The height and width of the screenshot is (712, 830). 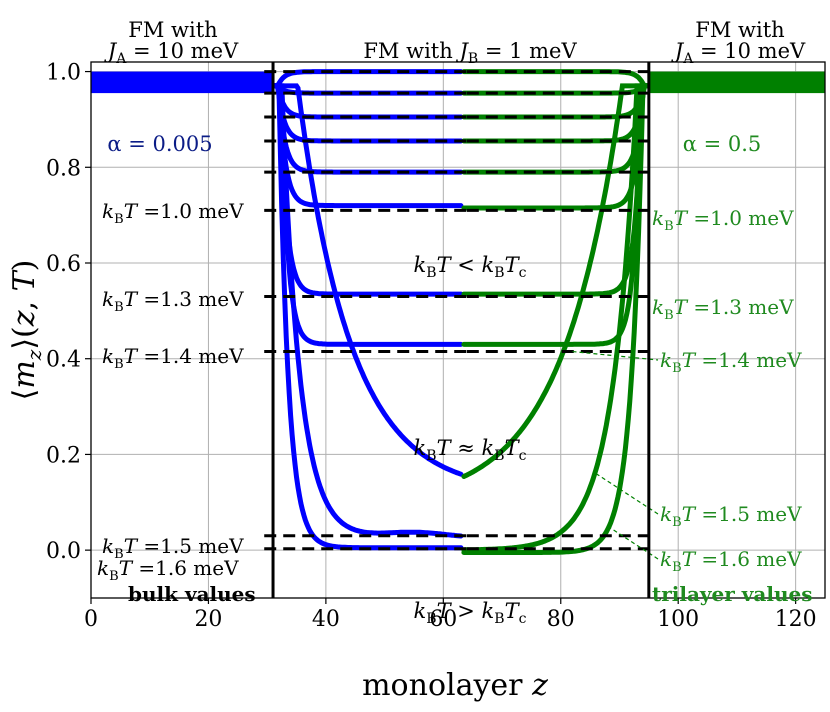 I want to click on alpha-left-label: α = 0.005, so click(x=159, y=144).